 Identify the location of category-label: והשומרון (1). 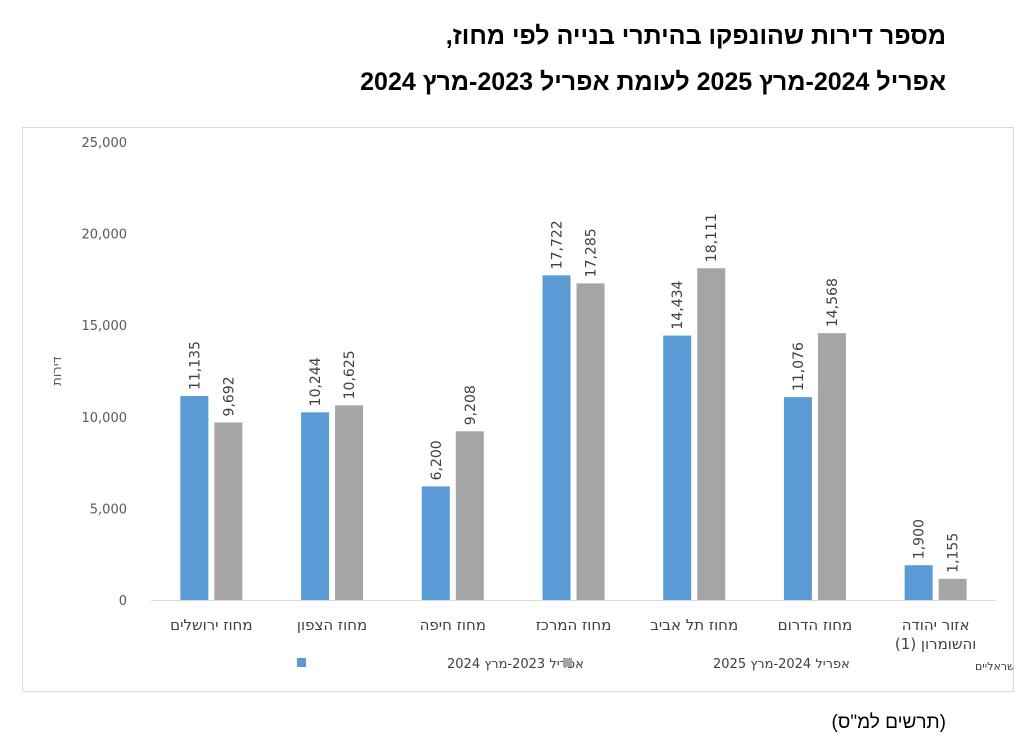
(935, 644).